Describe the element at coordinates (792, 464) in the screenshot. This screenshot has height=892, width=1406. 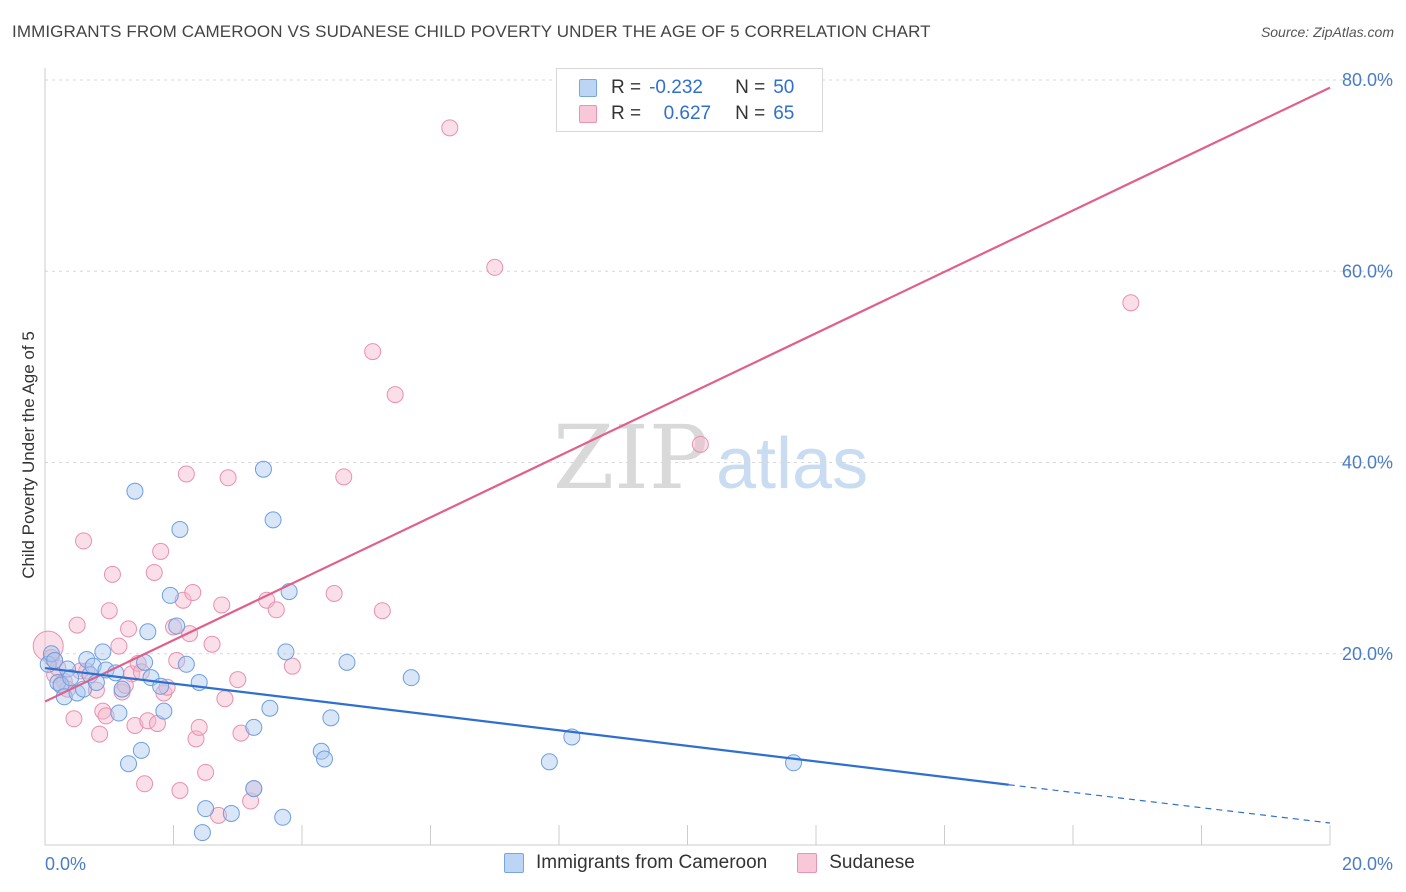
I see `watermark-atlas: atlas` at that location.